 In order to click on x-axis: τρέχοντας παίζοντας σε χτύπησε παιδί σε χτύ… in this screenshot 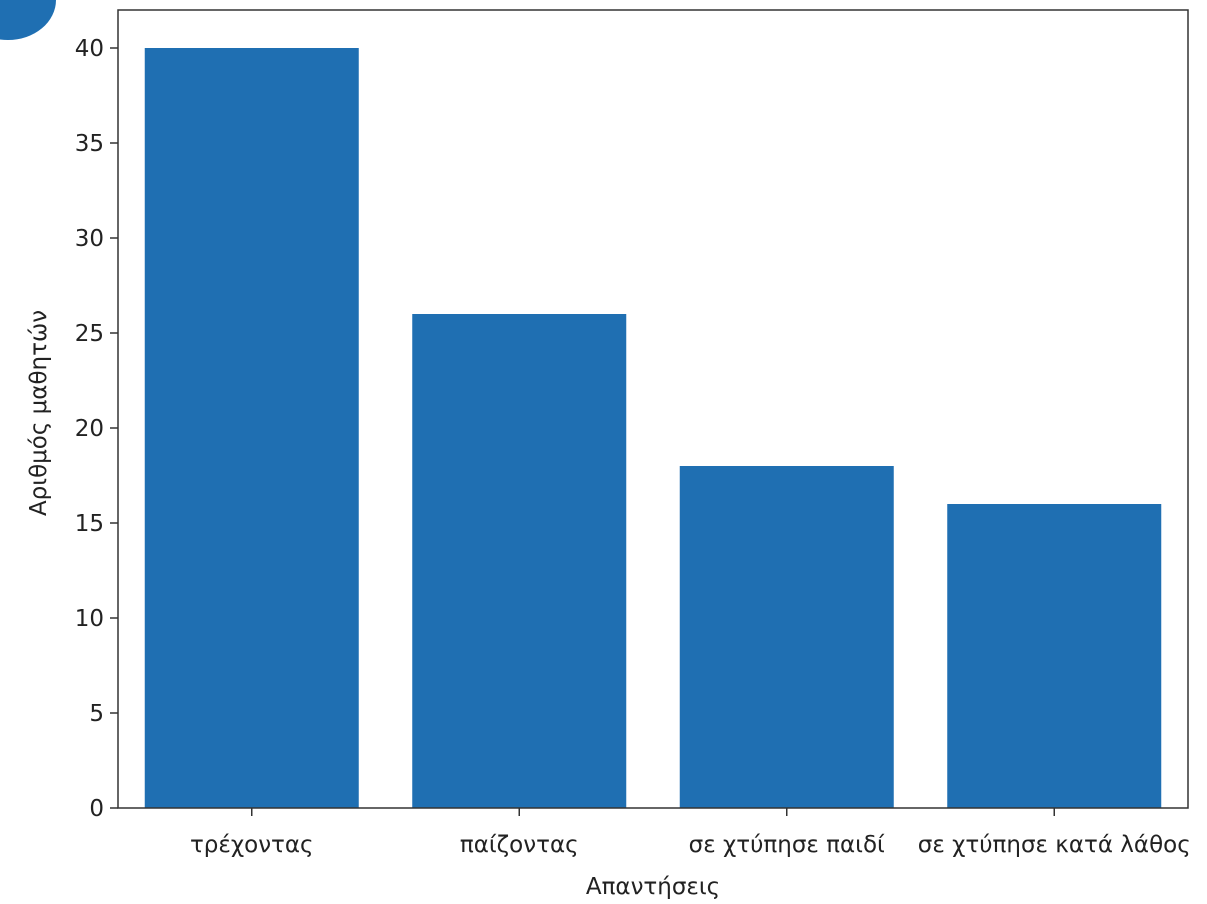, I will do `click(690, 833)`.